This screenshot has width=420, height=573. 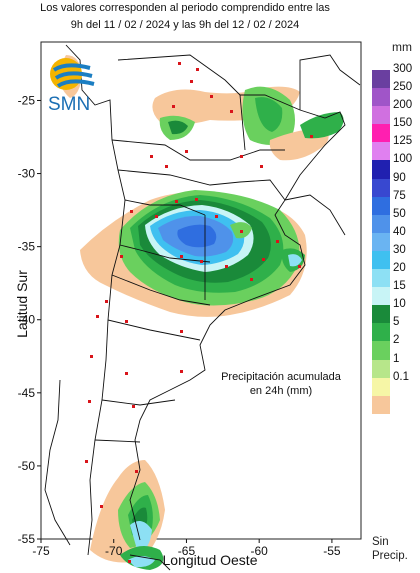 I want to click on x-tick-label: -60, so click(x=260, y=551).